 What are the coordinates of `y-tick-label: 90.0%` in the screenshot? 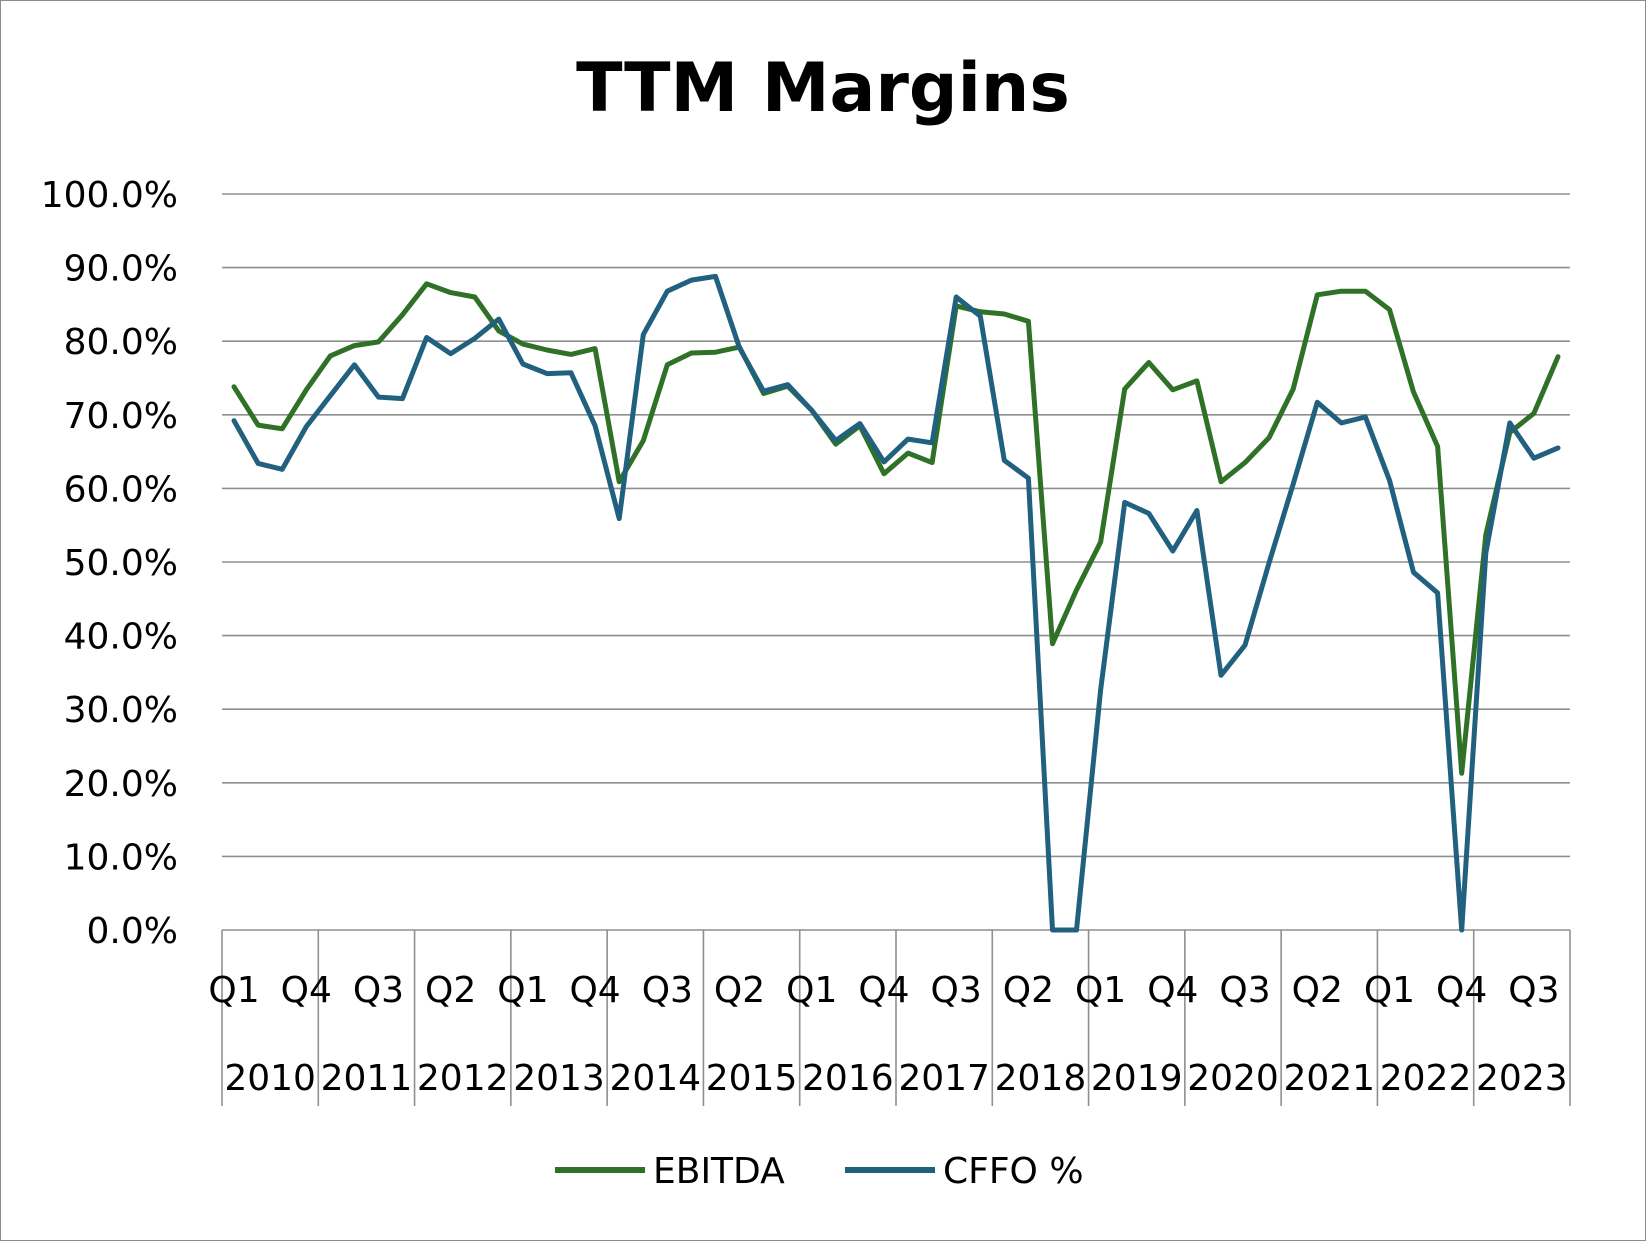 It's located at (121, 269).